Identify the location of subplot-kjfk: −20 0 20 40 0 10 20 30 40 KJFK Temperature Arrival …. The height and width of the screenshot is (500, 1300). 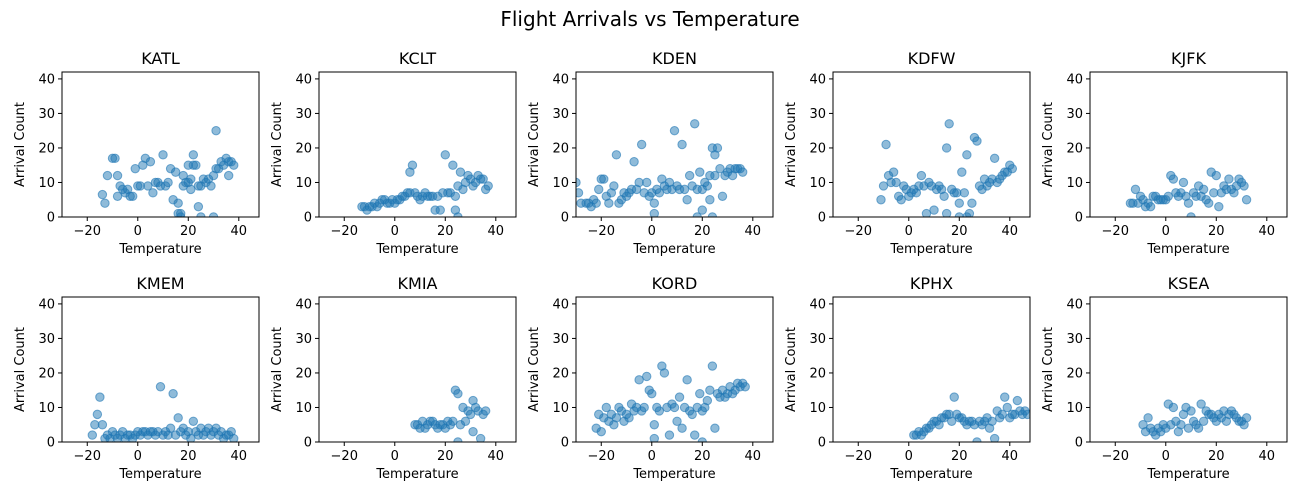
(1164, 153).